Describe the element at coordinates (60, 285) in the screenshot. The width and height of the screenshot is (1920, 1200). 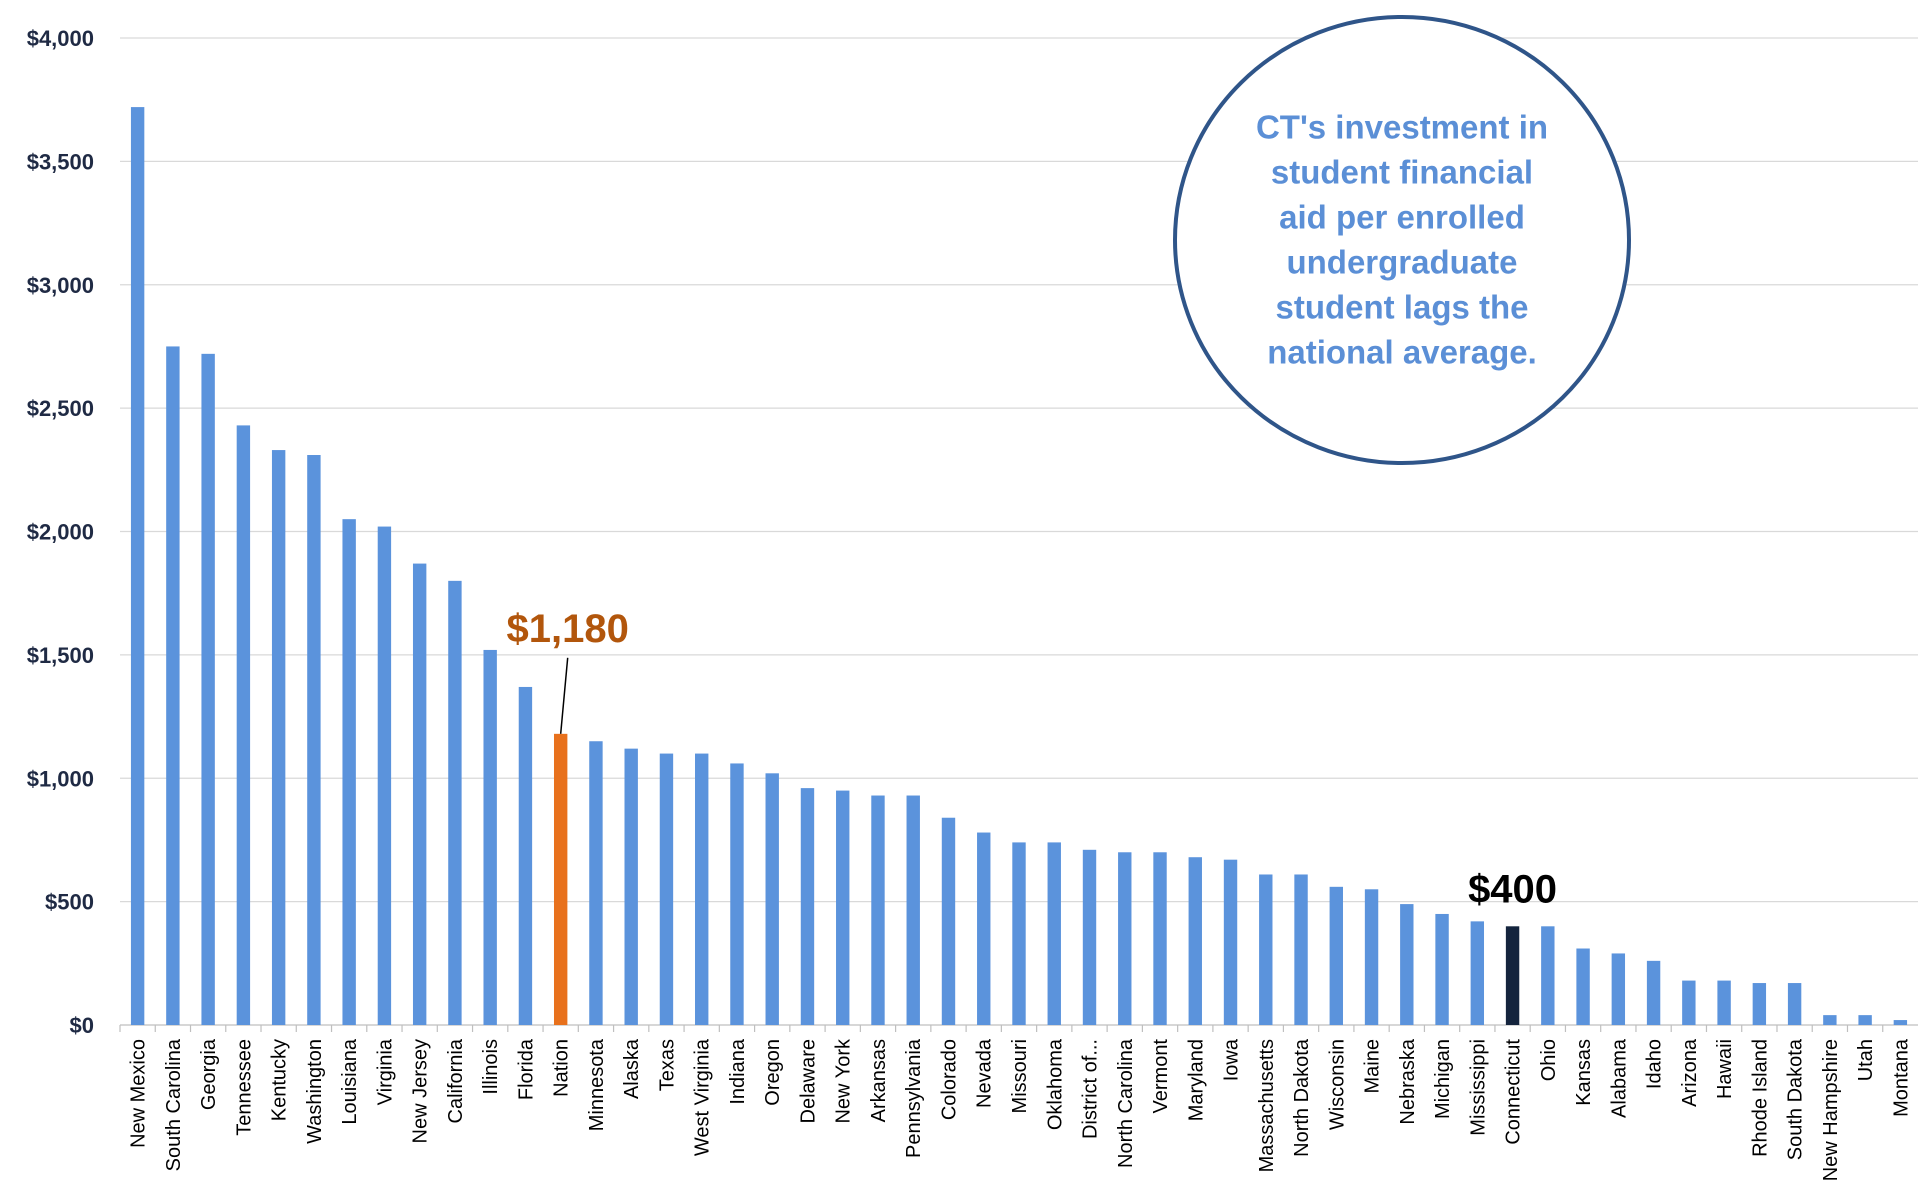
I see `y-tick-label: $3,000` at that location.